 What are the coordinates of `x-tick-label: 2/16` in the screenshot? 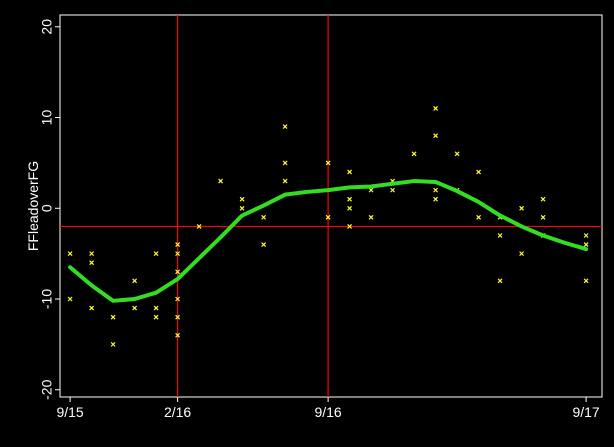 It's located at (177, 412).